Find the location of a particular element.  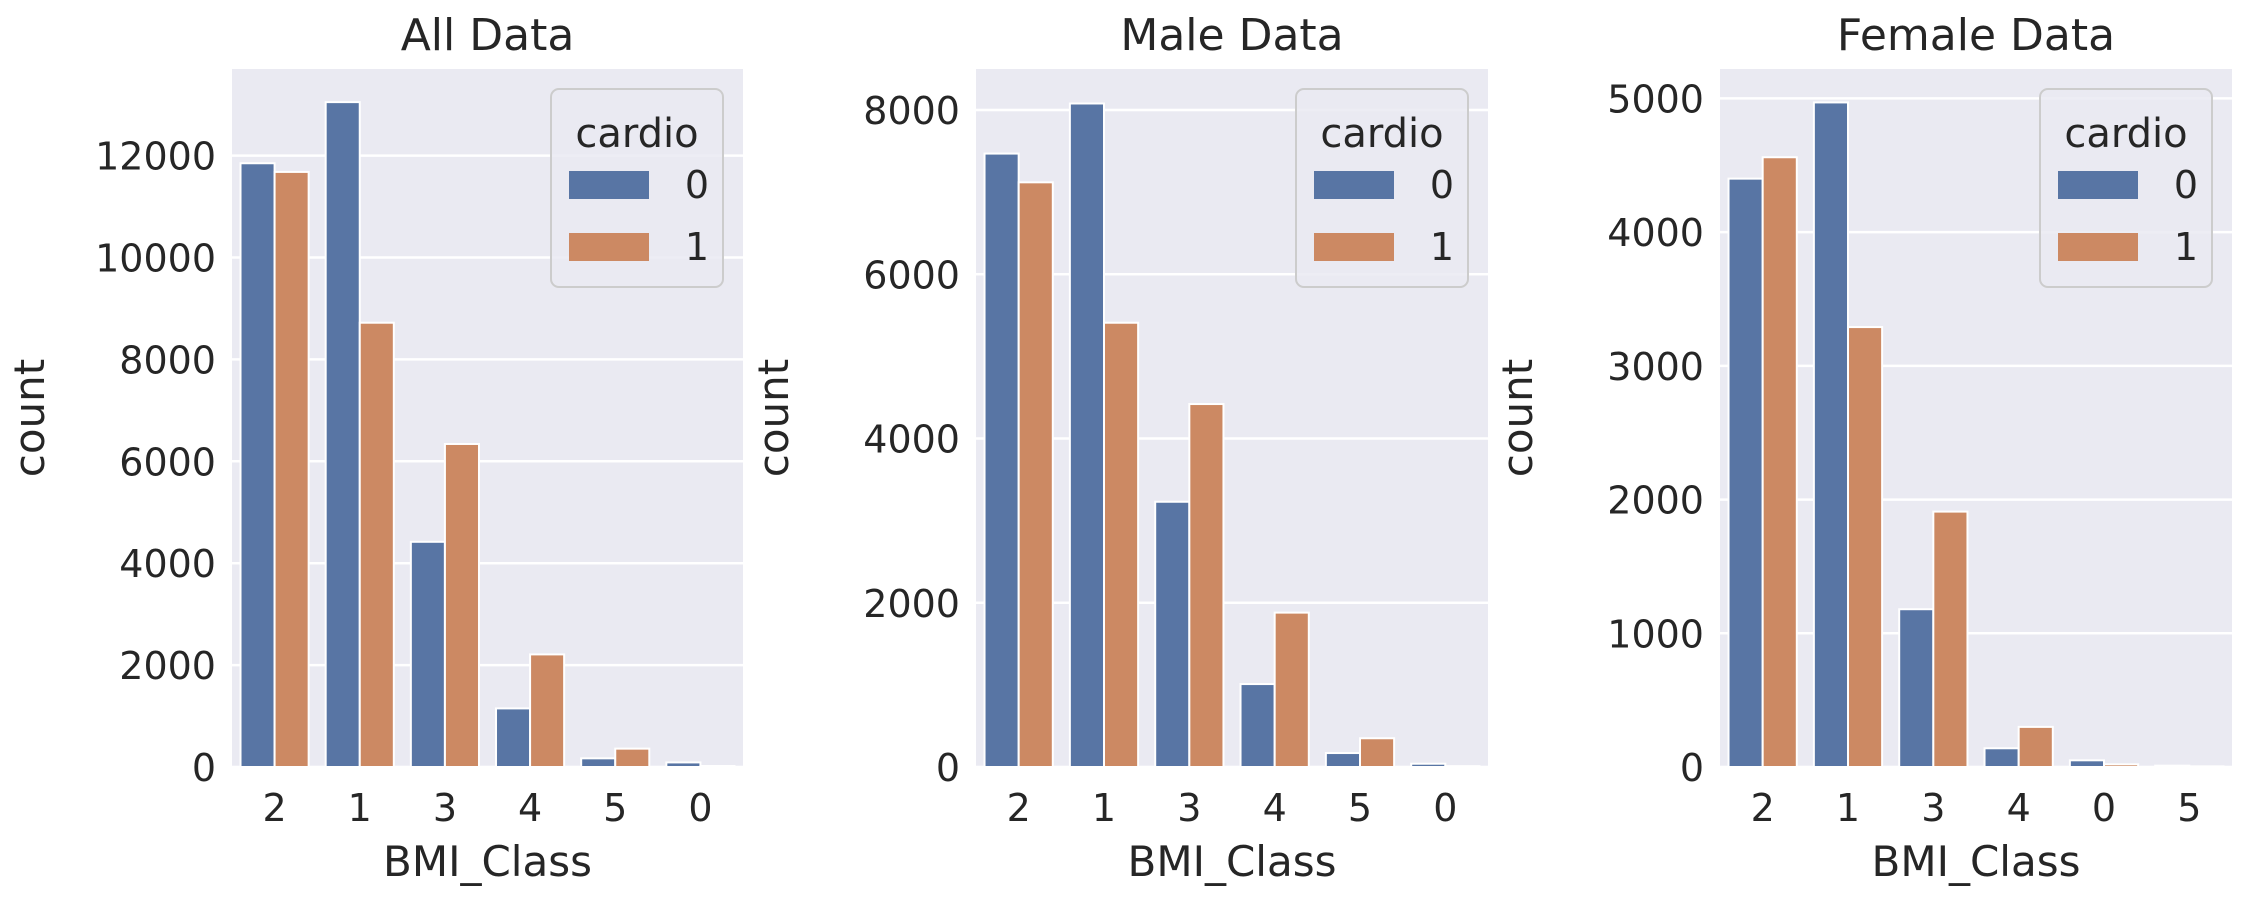

chart-title: All Data is located at coordinates (488, 35).